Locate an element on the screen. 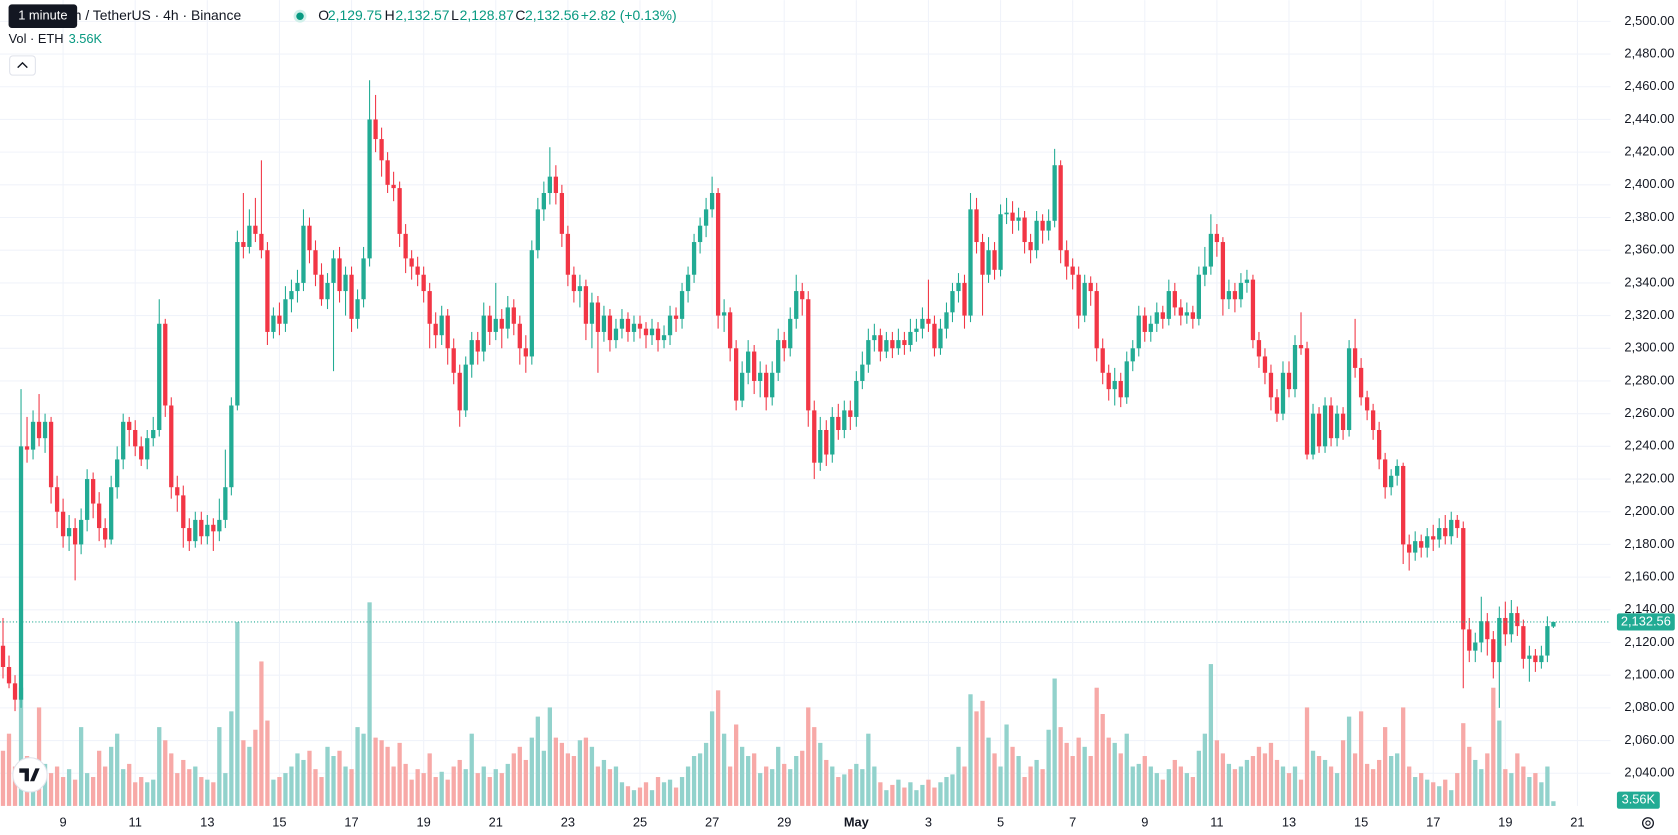  y-tick-label: 2,080.00 is located at coordinates (1649, 706).